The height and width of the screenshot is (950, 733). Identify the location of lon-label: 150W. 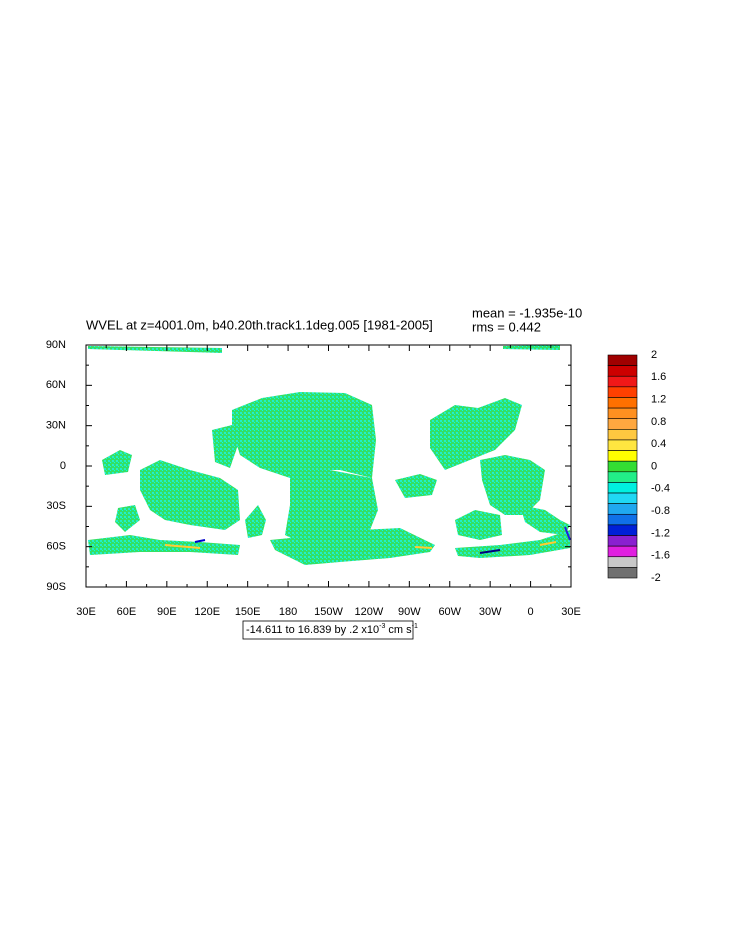
(328, 612).